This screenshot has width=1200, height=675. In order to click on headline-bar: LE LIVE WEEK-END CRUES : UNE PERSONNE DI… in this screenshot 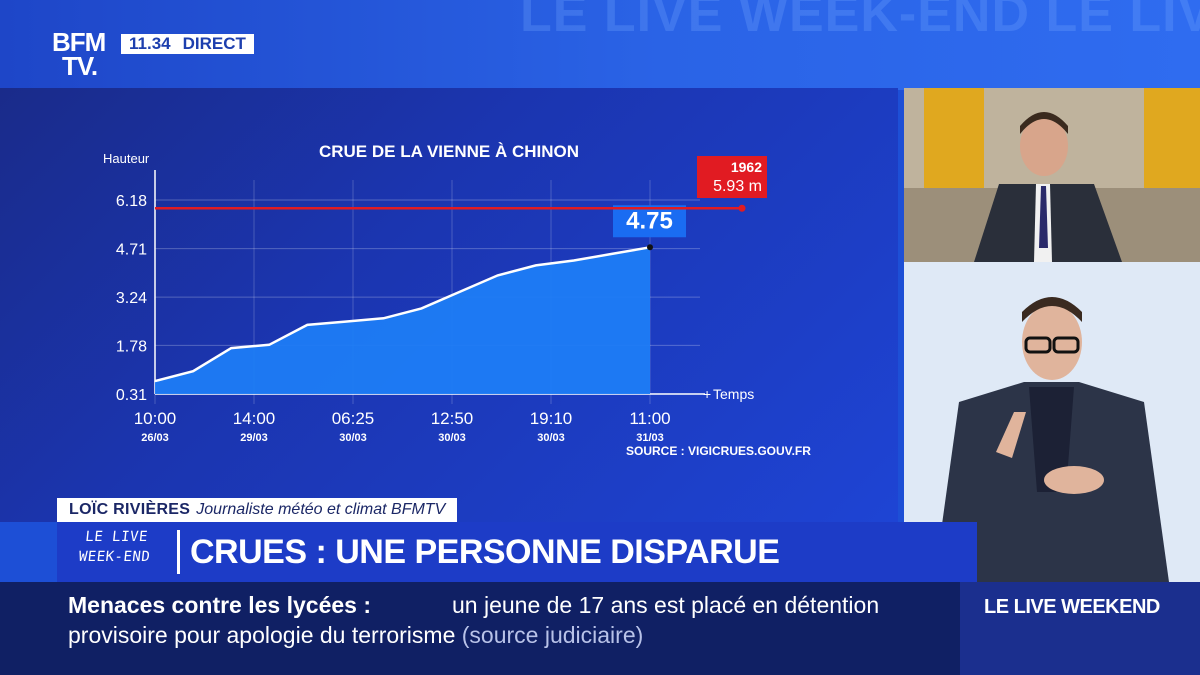, I will do `click(517, 552)`.